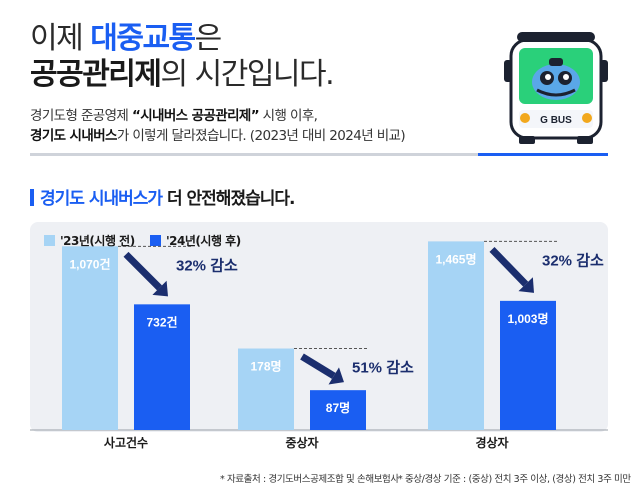 This screenshot has height=497, width=638. Describe the element at coordinates (556, 120) in the screenshot. I see `bus-brand-label: G BUS` at that location.